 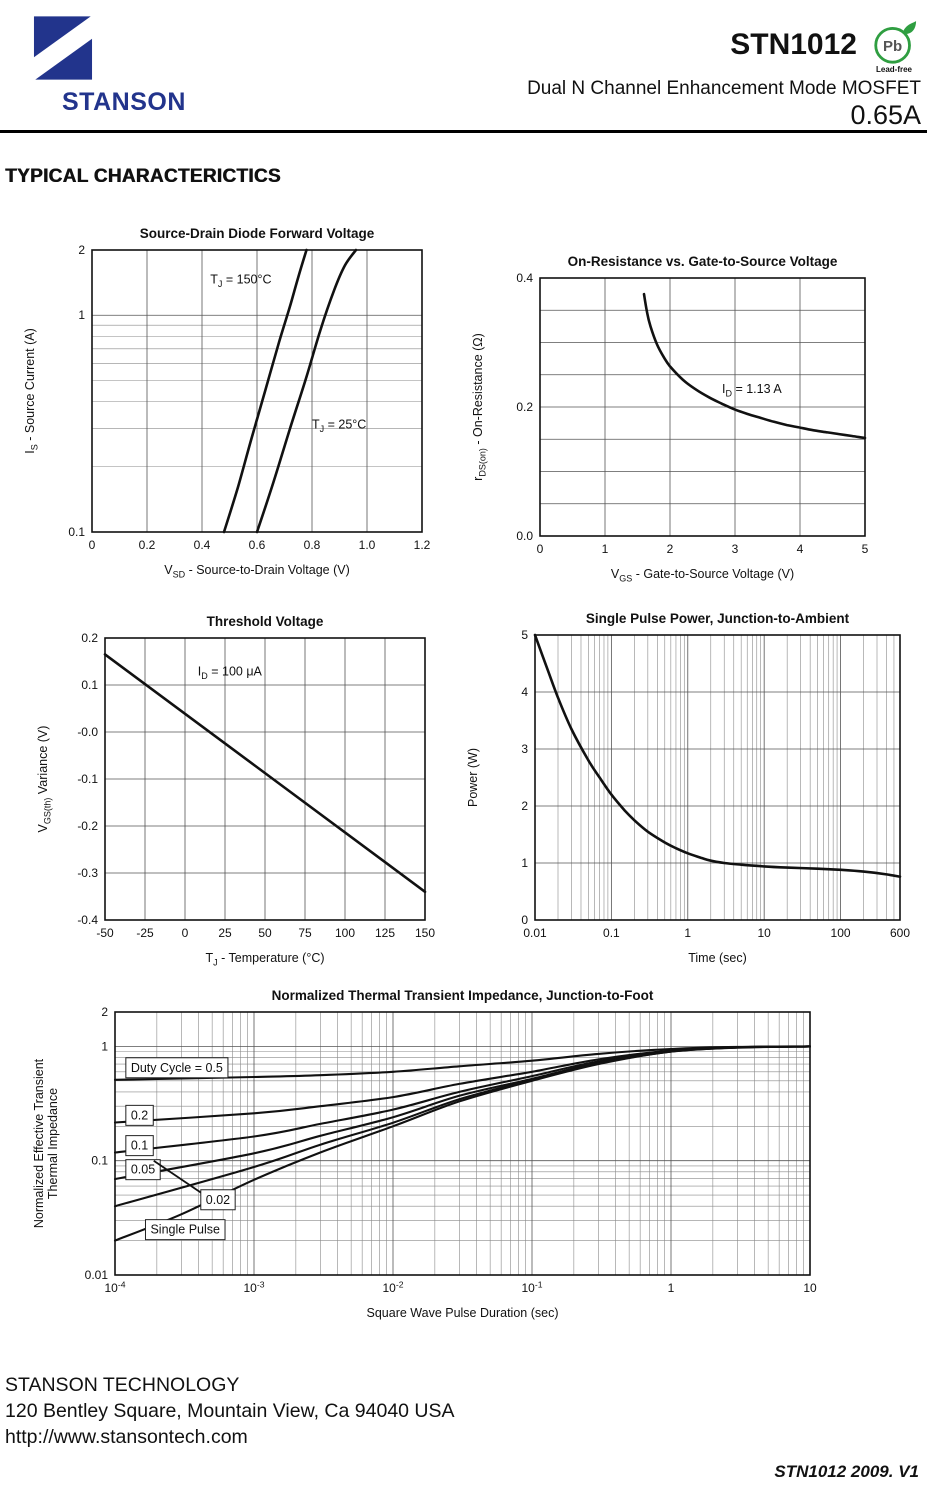 What do you see at coordinates (392, 1287) in the screenshot?
I see `svg-text: 10-2` at bounding box center [392, 1287].